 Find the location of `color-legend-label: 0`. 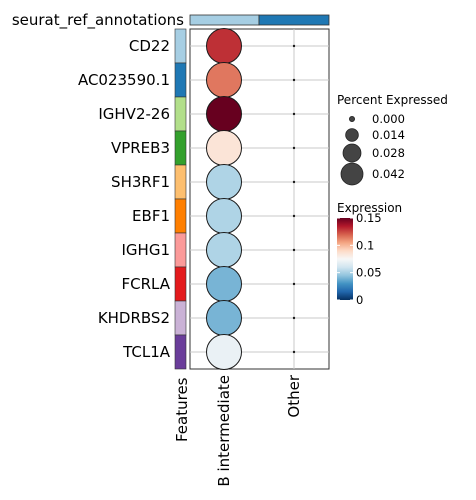

color-legend-label: 0 is located at coordinates (359, 300).